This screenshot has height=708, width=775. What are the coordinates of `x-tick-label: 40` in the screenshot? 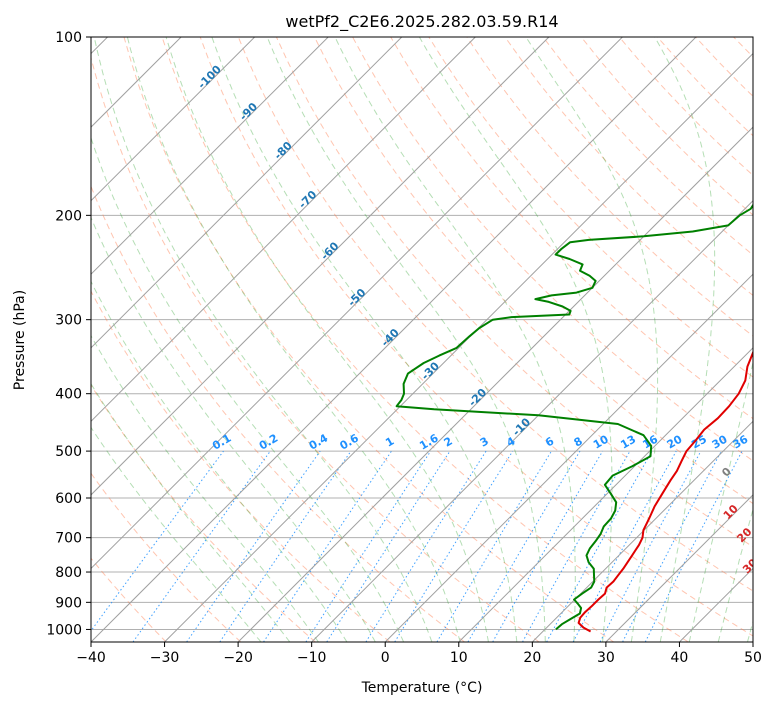 It's located at (680, 658).